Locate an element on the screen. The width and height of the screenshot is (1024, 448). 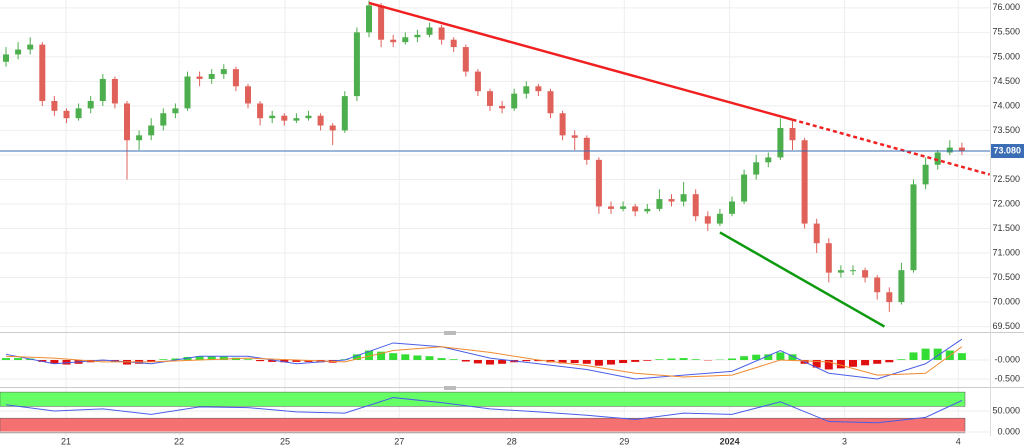
y-tick-label: 72.500 is located at coordinates (1006, 179).